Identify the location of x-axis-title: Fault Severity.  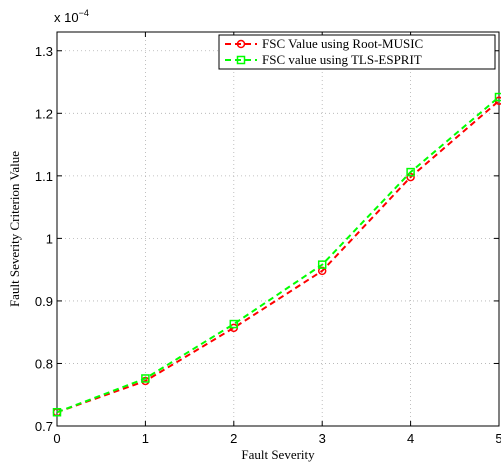
(278, 454).